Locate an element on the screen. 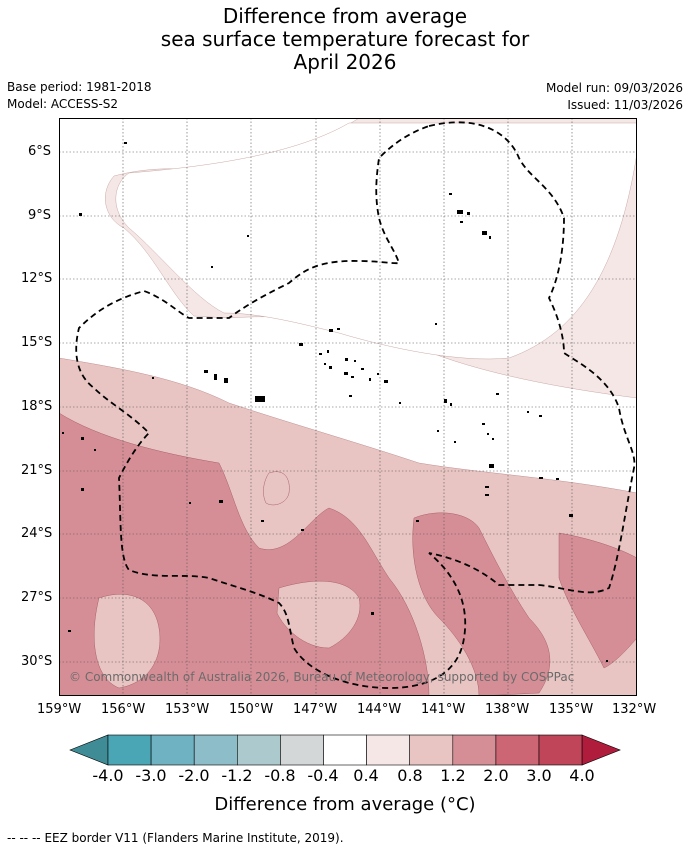  colorbar-tick-4.0: 4.0 is located at coordinates (582, 775).